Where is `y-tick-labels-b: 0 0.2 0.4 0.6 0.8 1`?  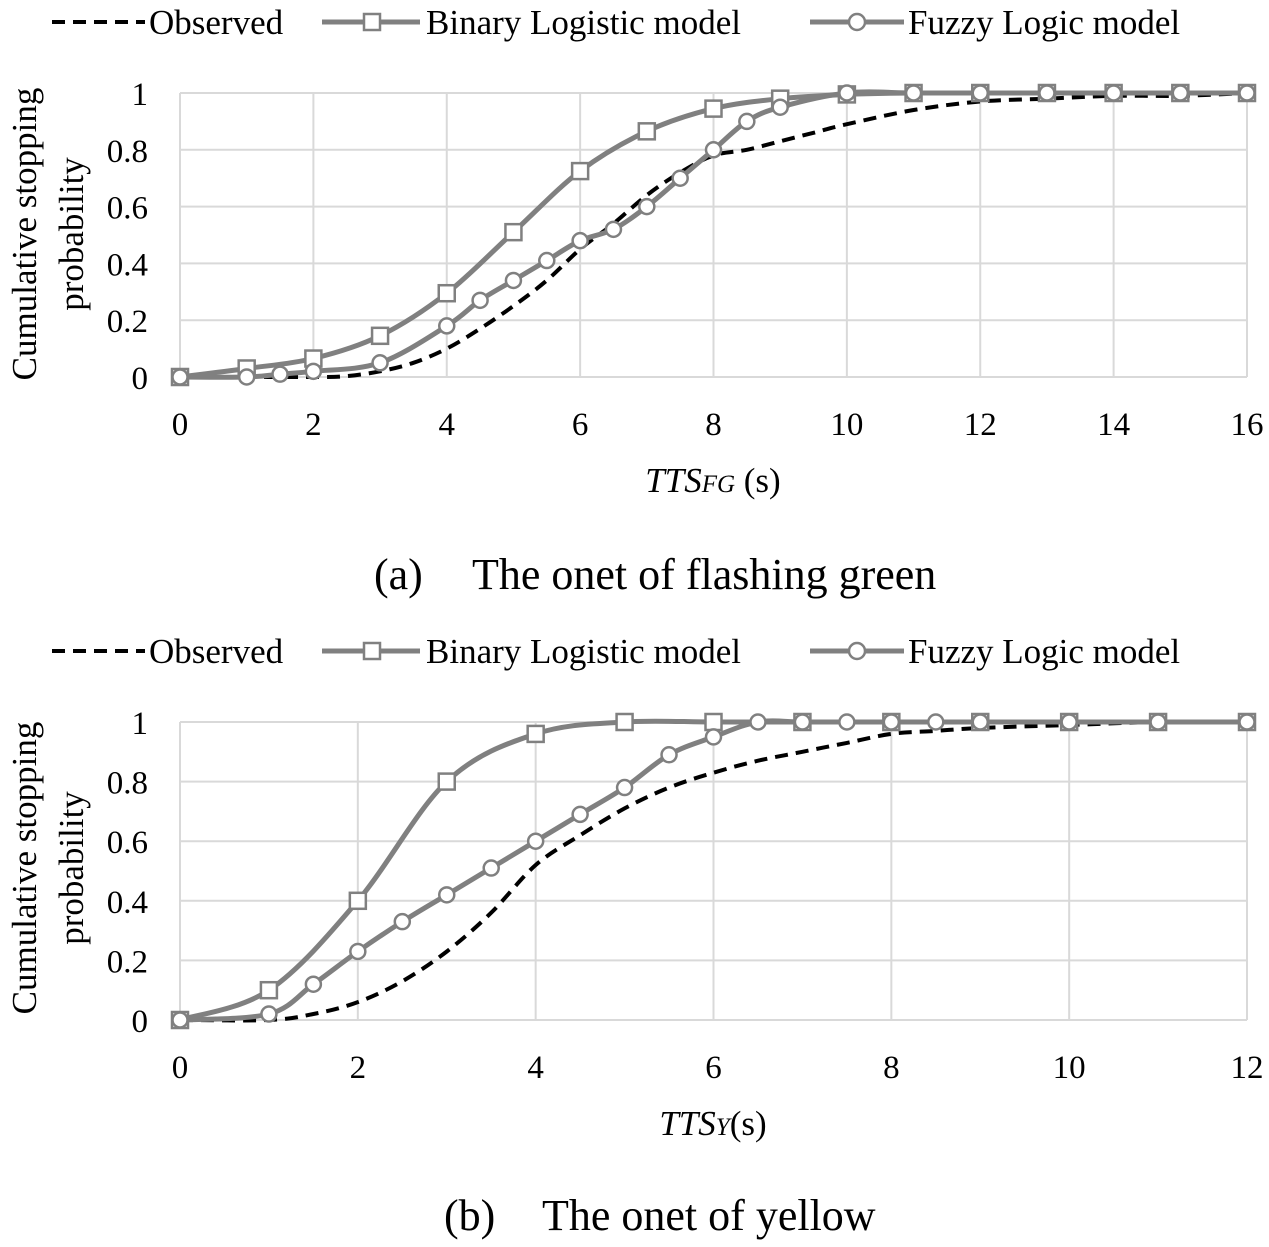
y-tick-labels-b: 0 0.2 0.4 0.6 0.8 1 is located at coordinates (127, 873).